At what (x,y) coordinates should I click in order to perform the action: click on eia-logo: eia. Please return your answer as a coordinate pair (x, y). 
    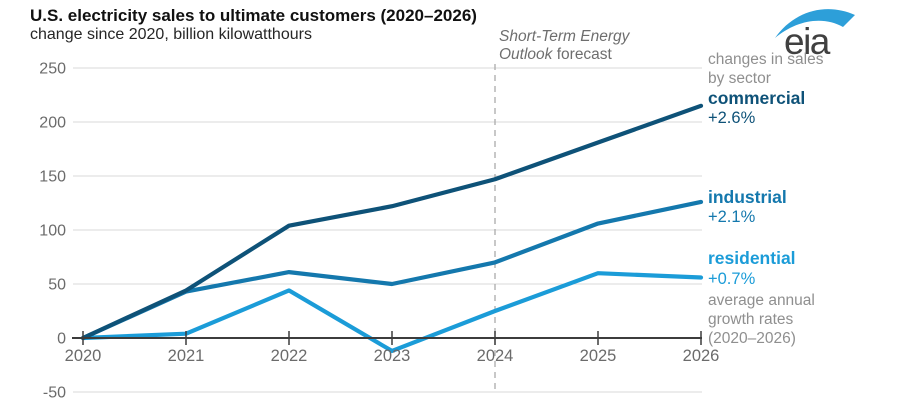
    Looking at the image, I should click on (815, 34).